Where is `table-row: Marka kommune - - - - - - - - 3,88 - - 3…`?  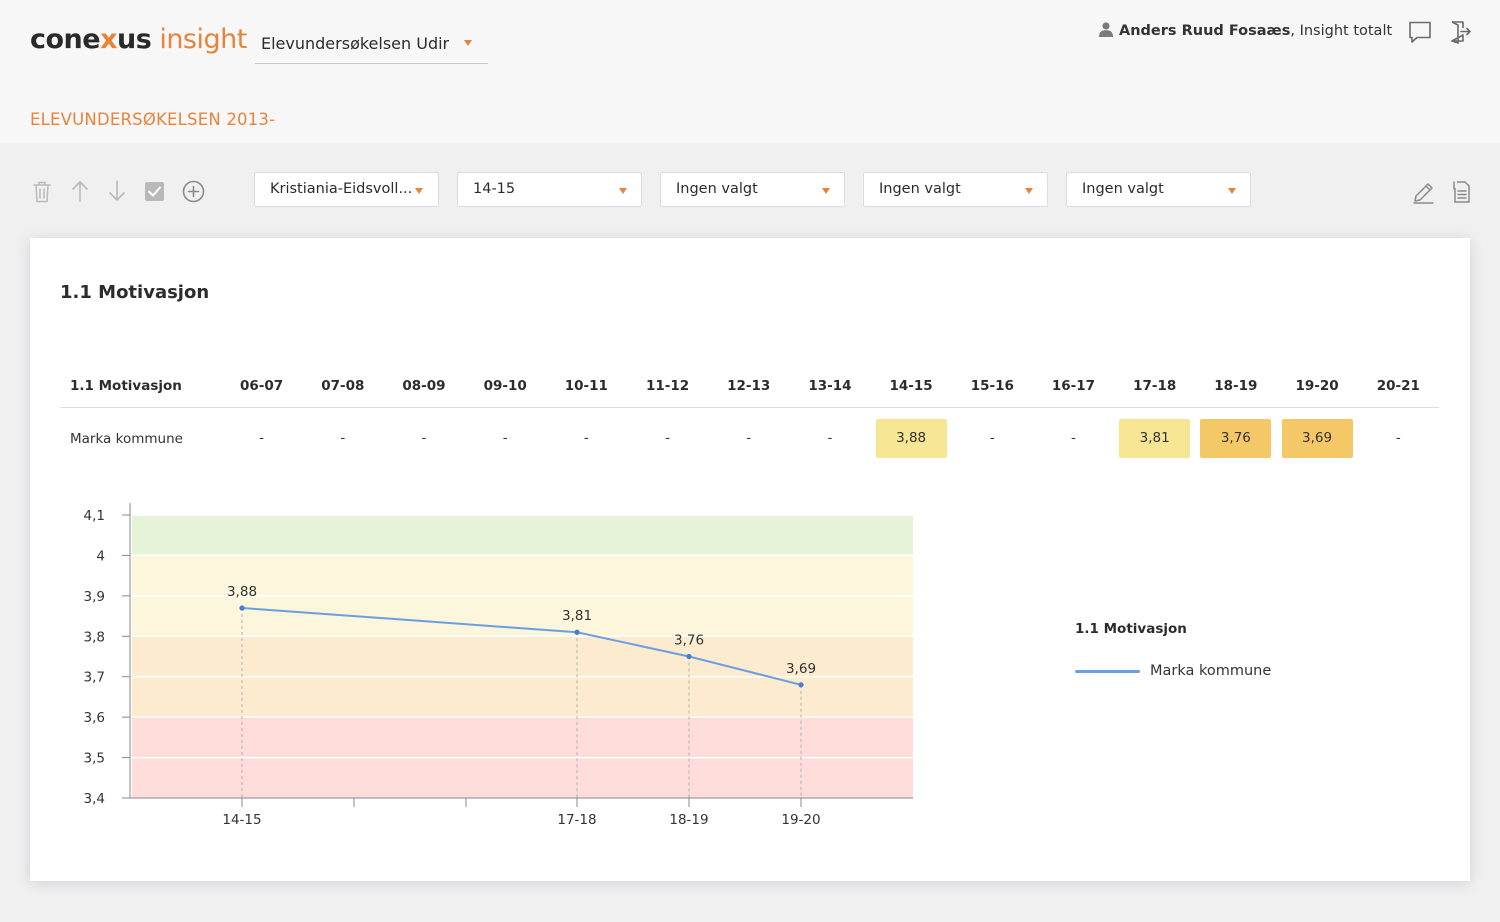
table-row: Marka kommune - - - - - - - - 3,88 - - 3… is located at coordinates (749, 439).